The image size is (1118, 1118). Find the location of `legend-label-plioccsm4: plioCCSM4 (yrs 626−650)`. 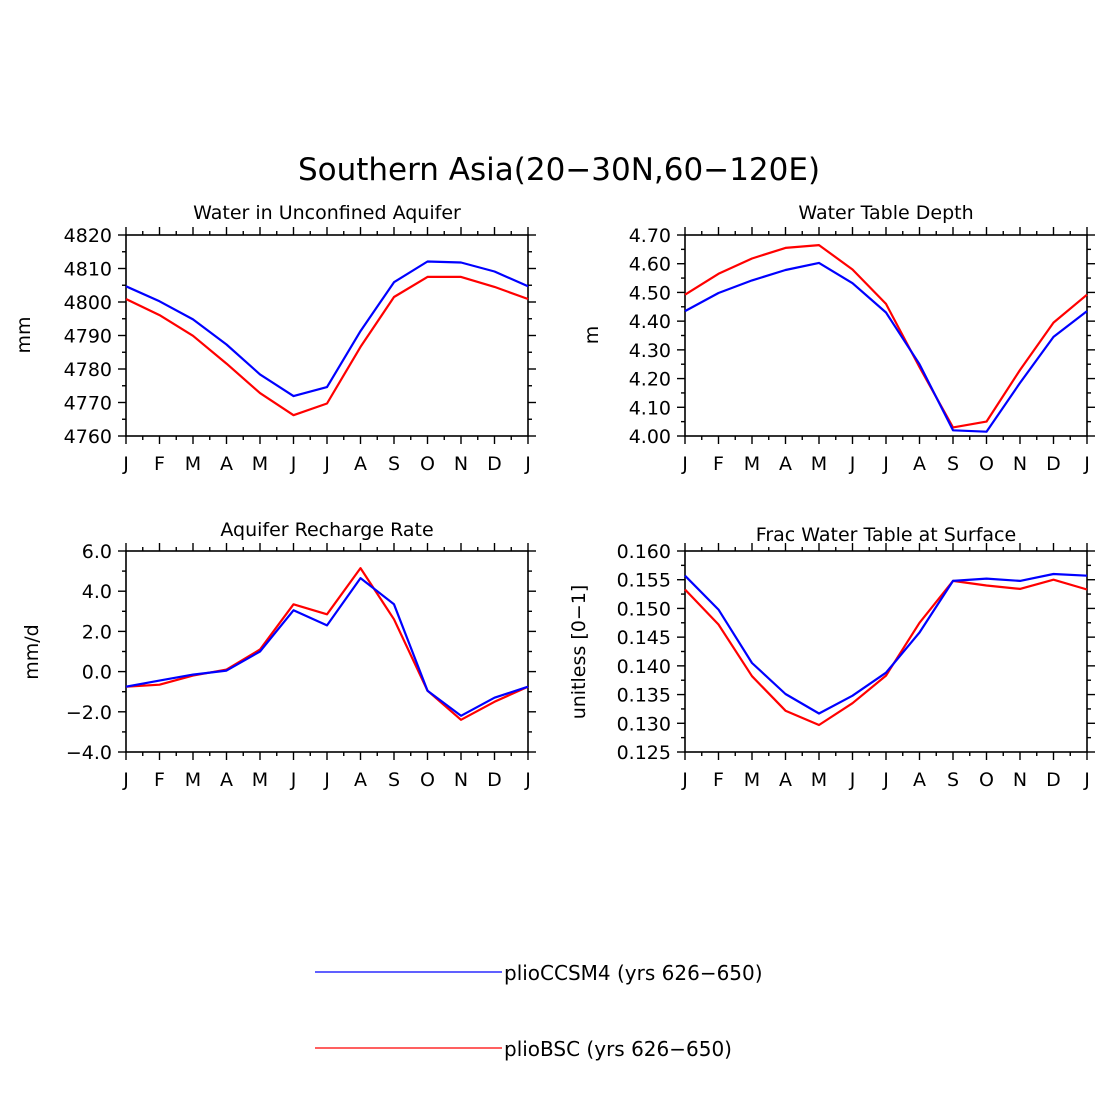

legend-label-plioccsm4: plioCCSM4 (yrs 626−650) is located at coordinates (633, 973).